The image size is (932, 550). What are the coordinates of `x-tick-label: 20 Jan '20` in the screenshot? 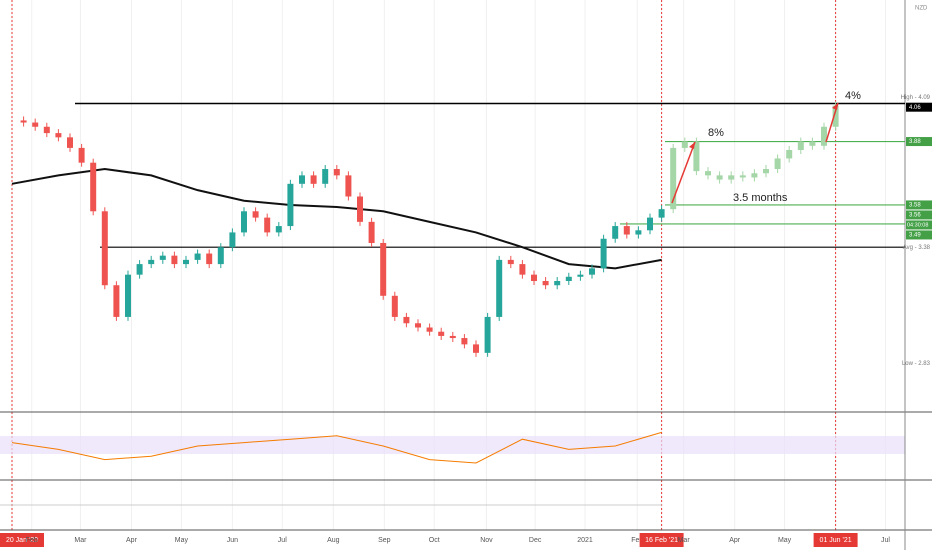 It's located at (22, 540).